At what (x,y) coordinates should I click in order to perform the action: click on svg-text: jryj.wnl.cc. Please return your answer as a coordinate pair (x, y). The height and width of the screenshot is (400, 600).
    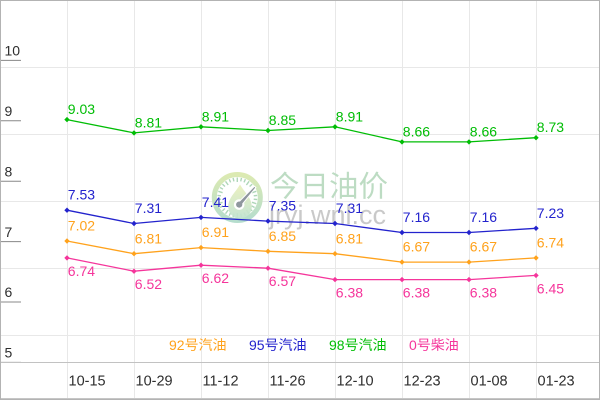
    Looking at the image, I should click on (327, 215).